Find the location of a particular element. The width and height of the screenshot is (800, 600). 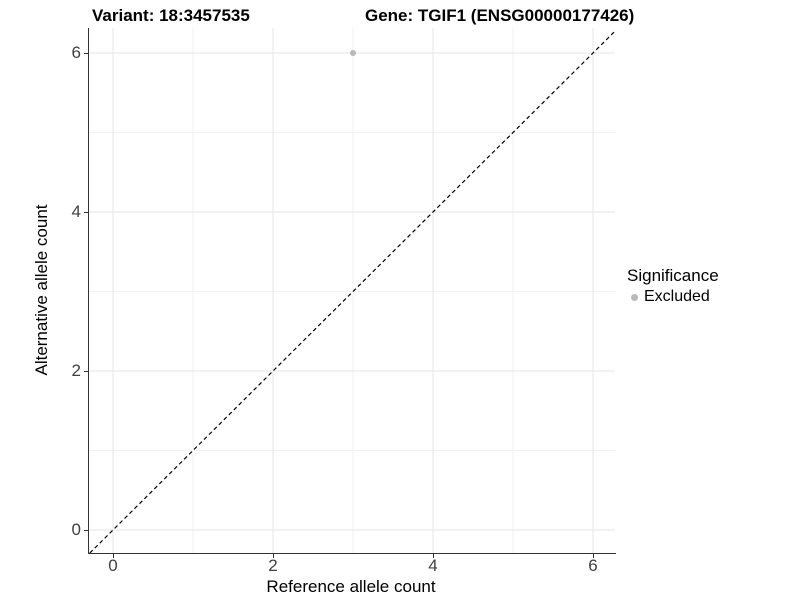

y-tick-label: 0 is located at coordinates (76, 529).